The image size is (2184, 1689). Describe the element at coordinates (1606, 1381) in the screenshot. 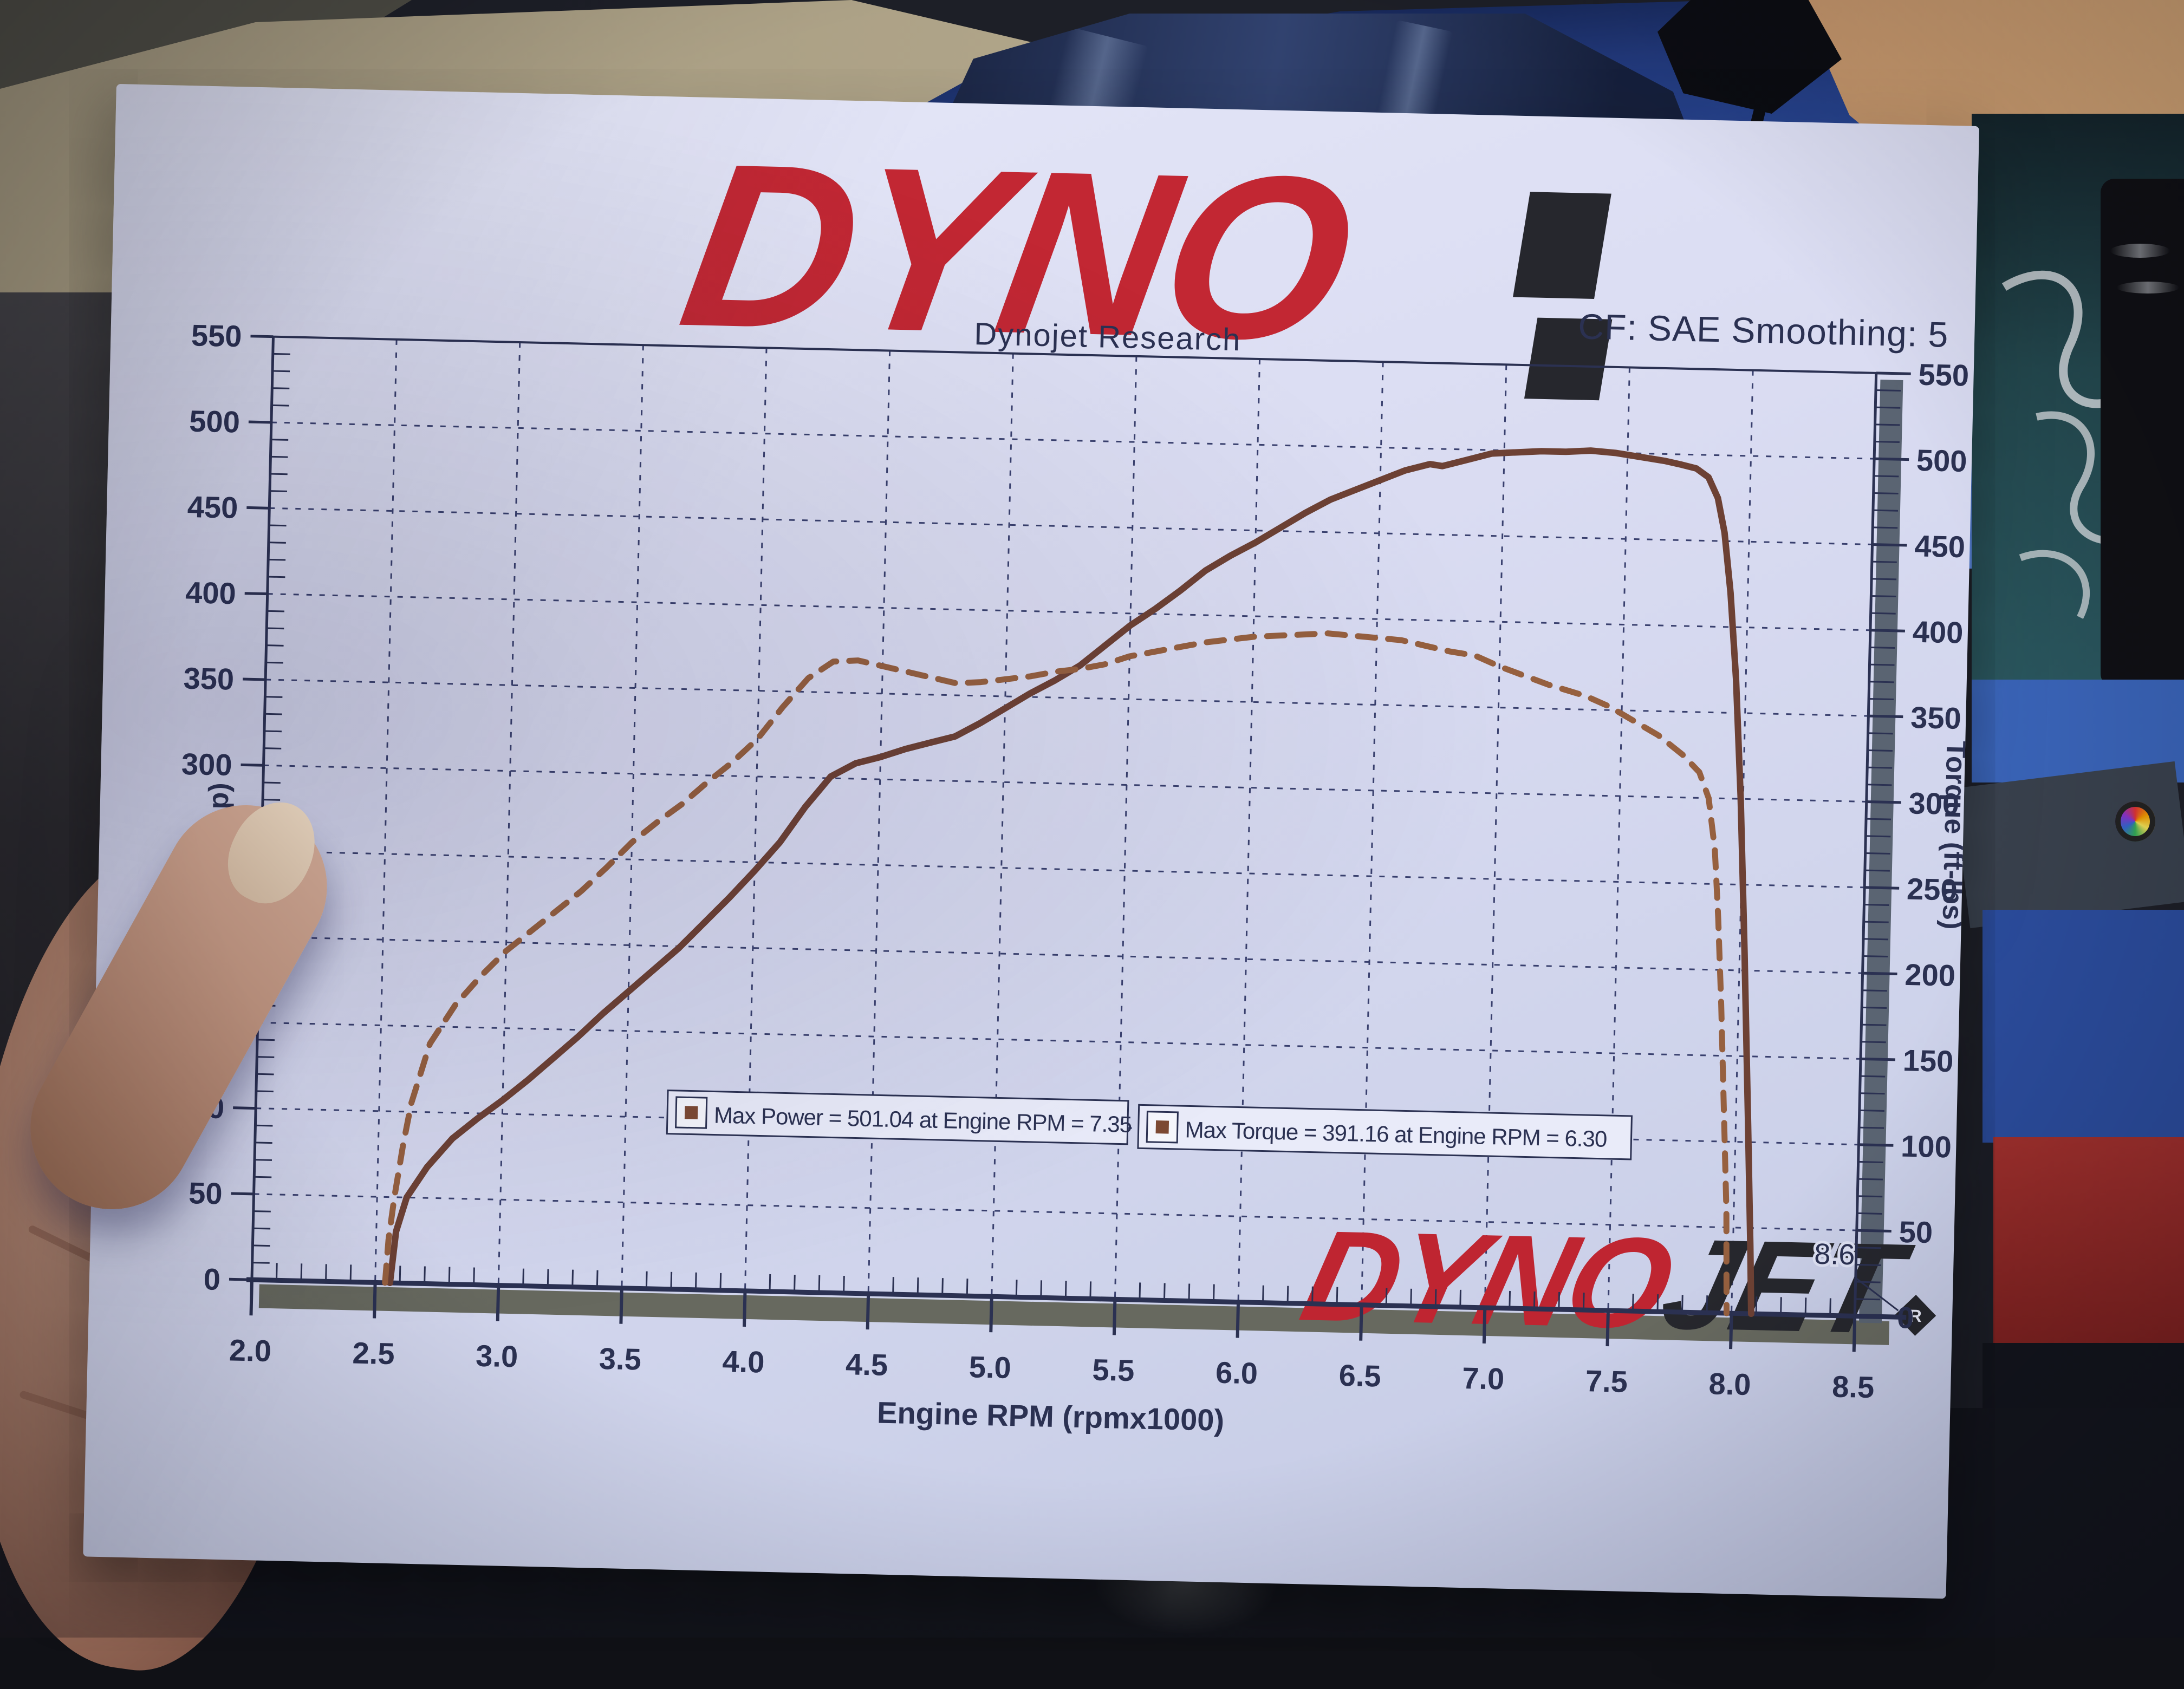

I see `svg-text: 7.5` at that location.